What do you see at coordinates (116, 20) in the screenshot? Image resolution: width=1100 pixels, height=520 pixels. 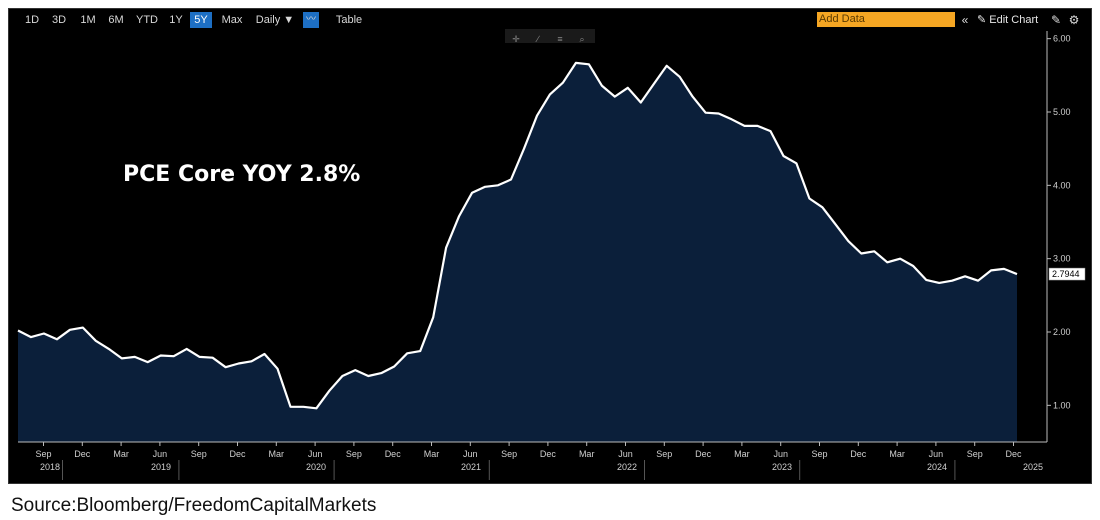 I see `range-button-6m: 6M` at bounding box center [116, 20].